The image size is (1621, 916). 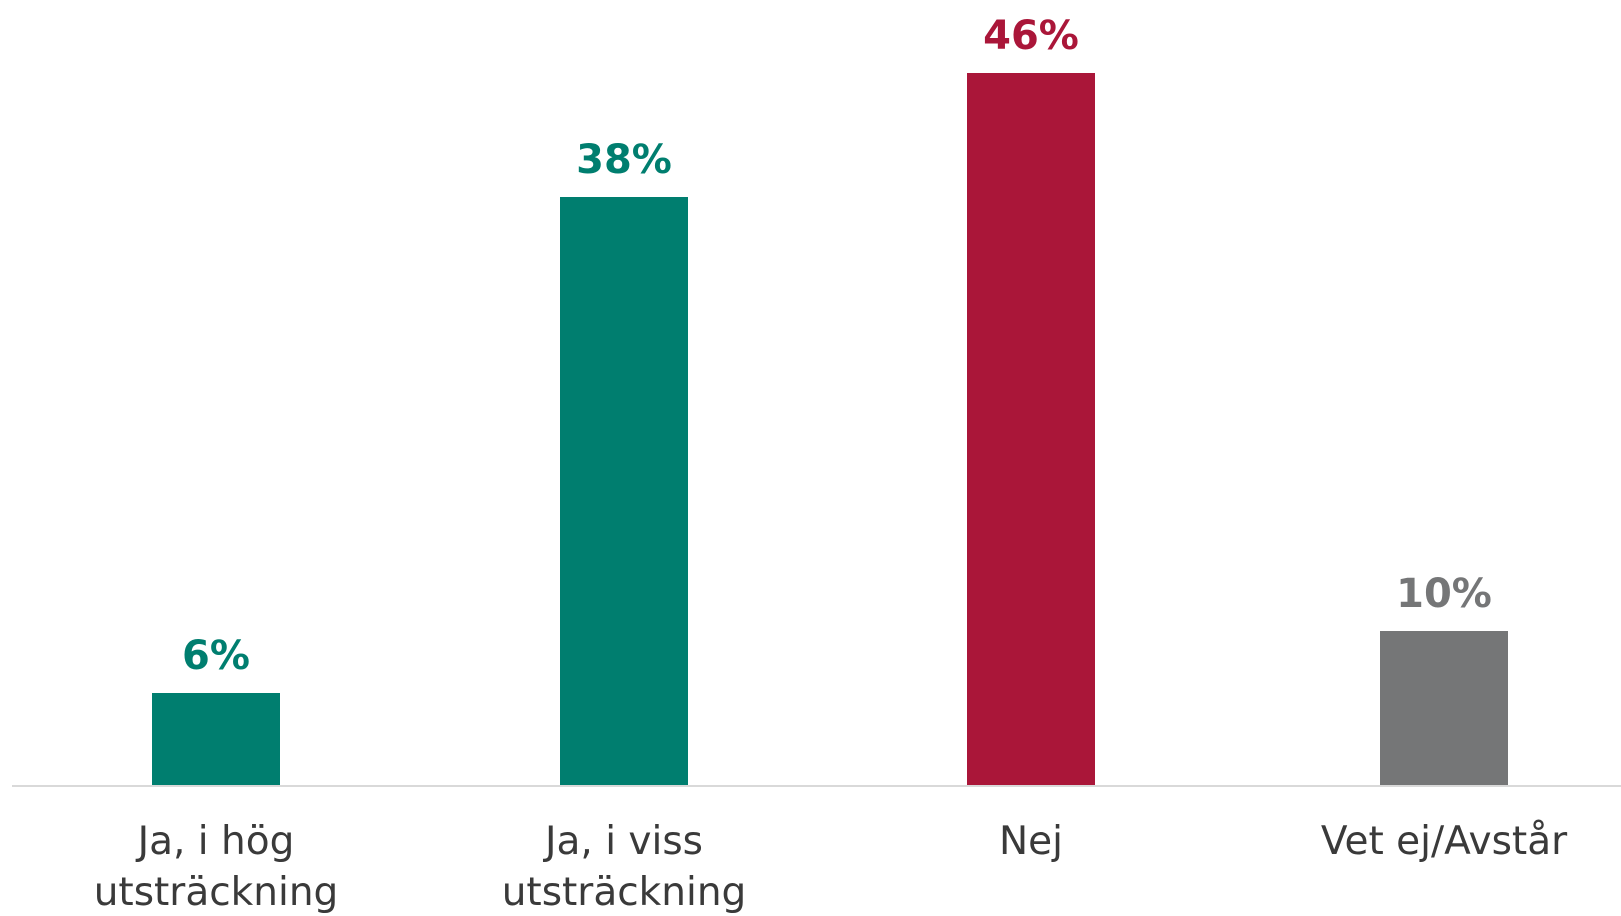 I want to click on bar-value-label: 46%, so click(x=1031, y=36).